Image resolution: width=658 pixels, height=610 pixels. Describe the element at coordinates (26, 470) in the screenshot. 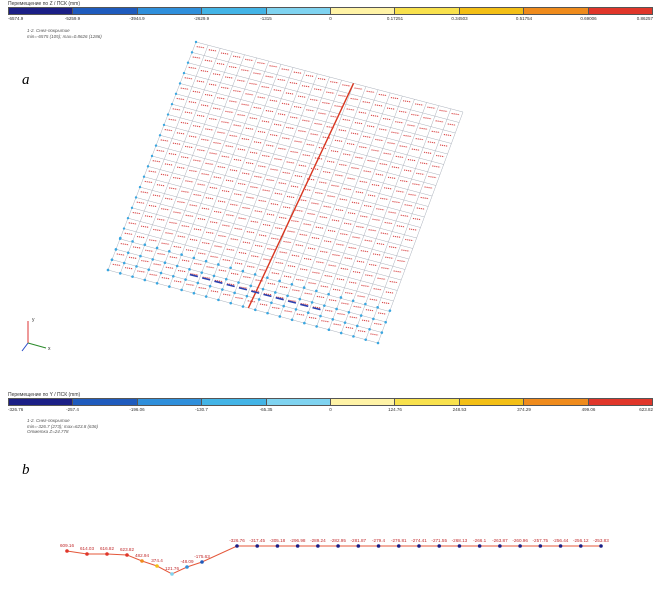

I see `panel-letter-b: b` at that location.